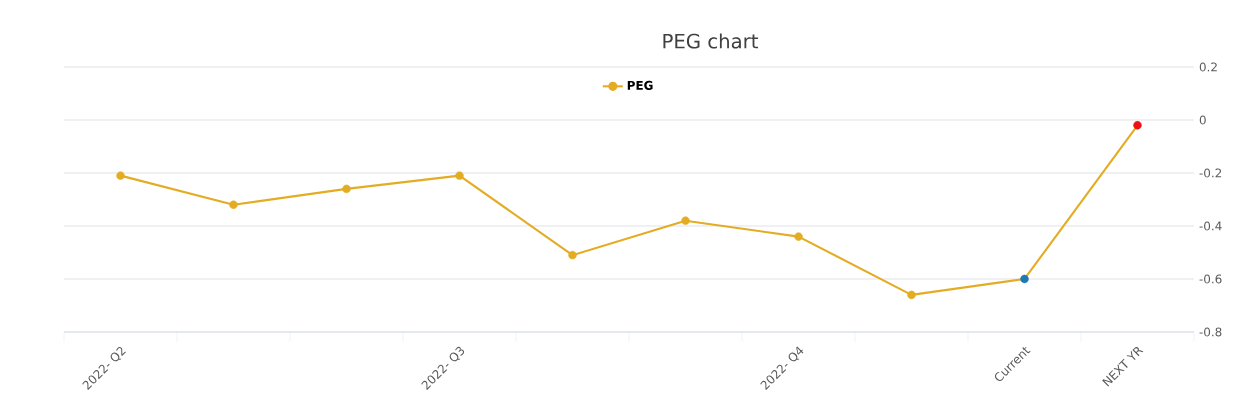  I want to click on y-tick-label: -0.4, so click(1210, 226).